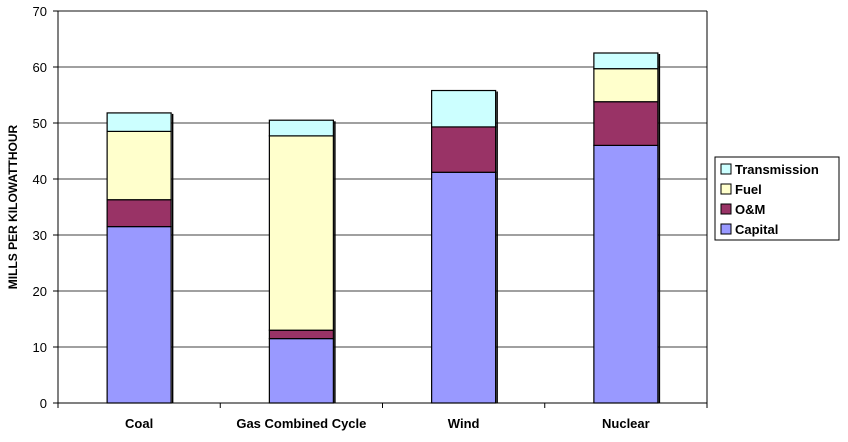 This screenshot has width=848, height=442. Describe the element at coordinates (301, 371) in the screenshot. I see `bar-gas-combined-cycle-capital` at that location.